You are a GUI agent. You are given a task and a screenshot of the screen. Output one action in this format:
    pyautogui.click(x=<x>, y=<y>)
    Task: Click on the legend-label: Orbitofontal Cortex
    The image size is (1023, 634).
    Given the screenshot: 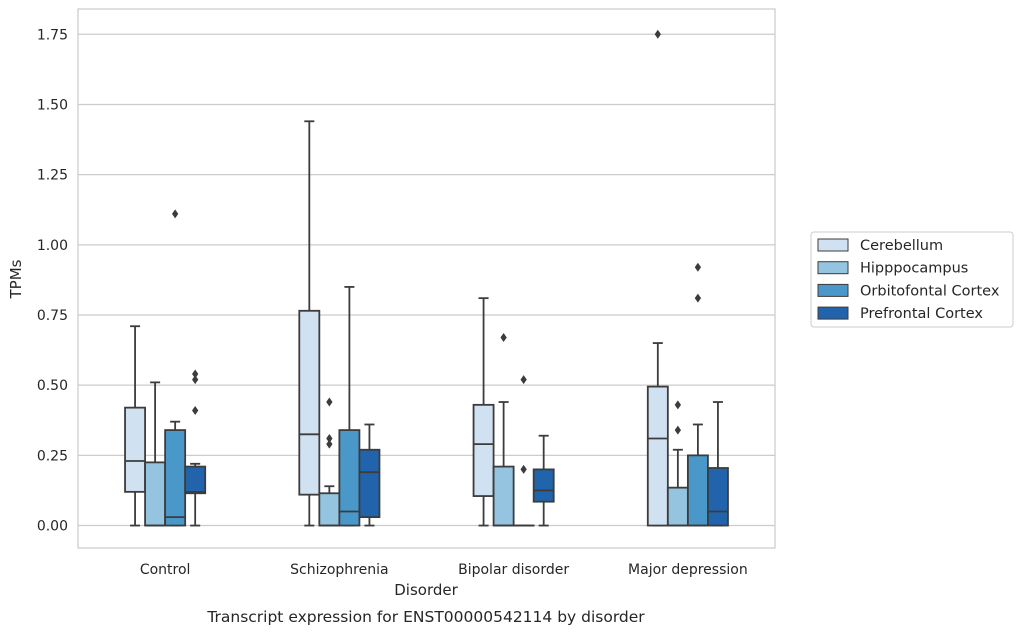 What is the action you would take?
    pyautogui.click(x=930, y=291)
    